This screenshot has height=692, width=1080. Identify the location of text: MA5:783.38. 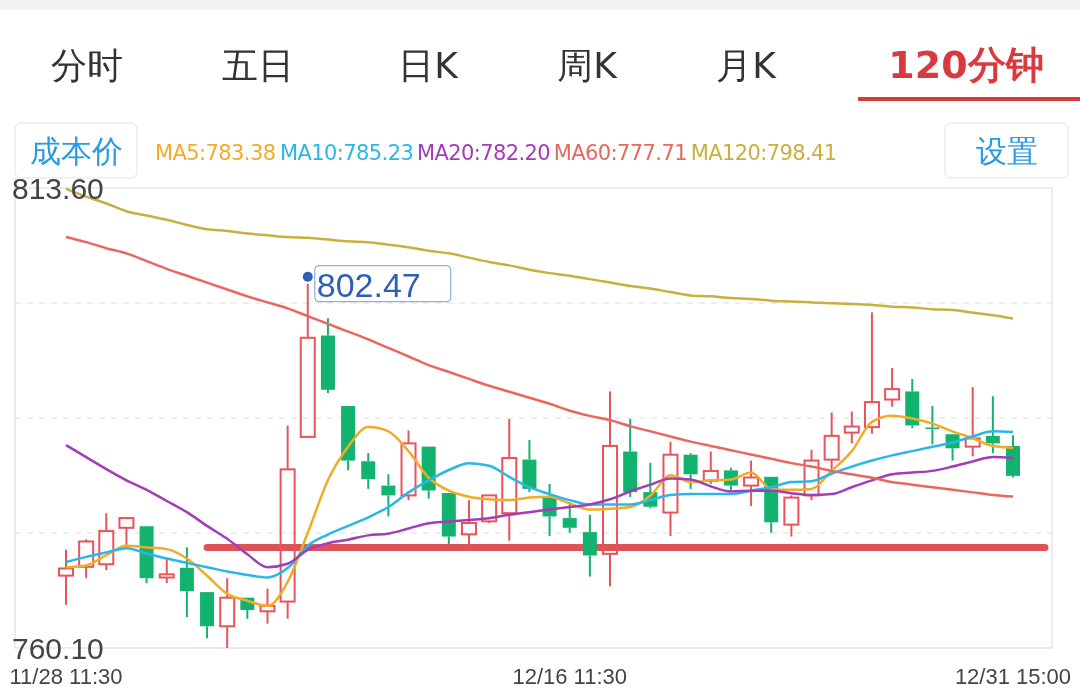
(215, 153).